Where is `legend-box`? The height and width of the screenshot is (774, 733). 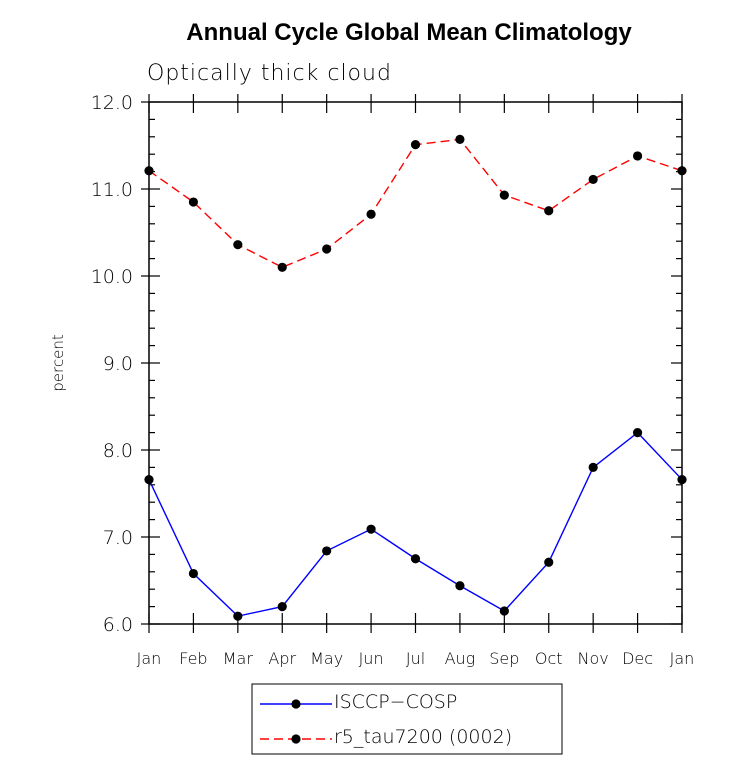 legend-box is located at coordinates (407, 719).